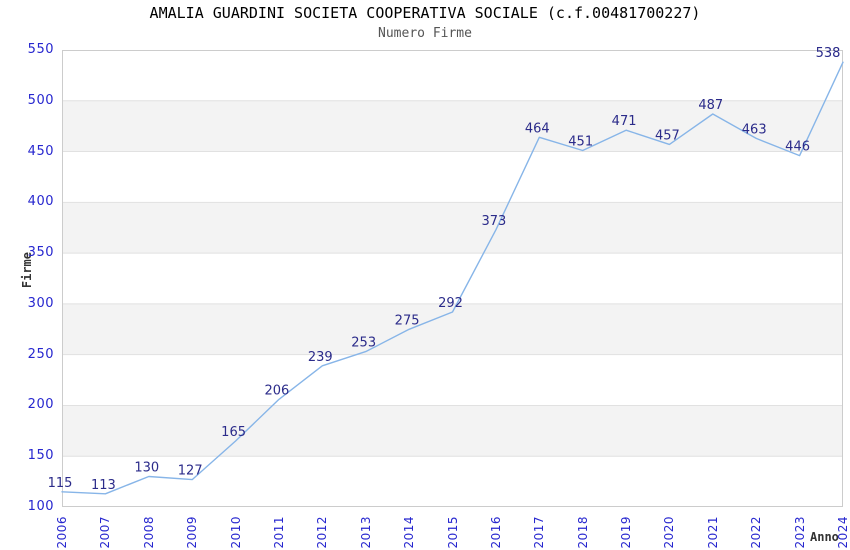  What do you see at coordinates (493, 221) in the screenshot?
I see `data-point-label: 373` at bounding box center [493, 221].